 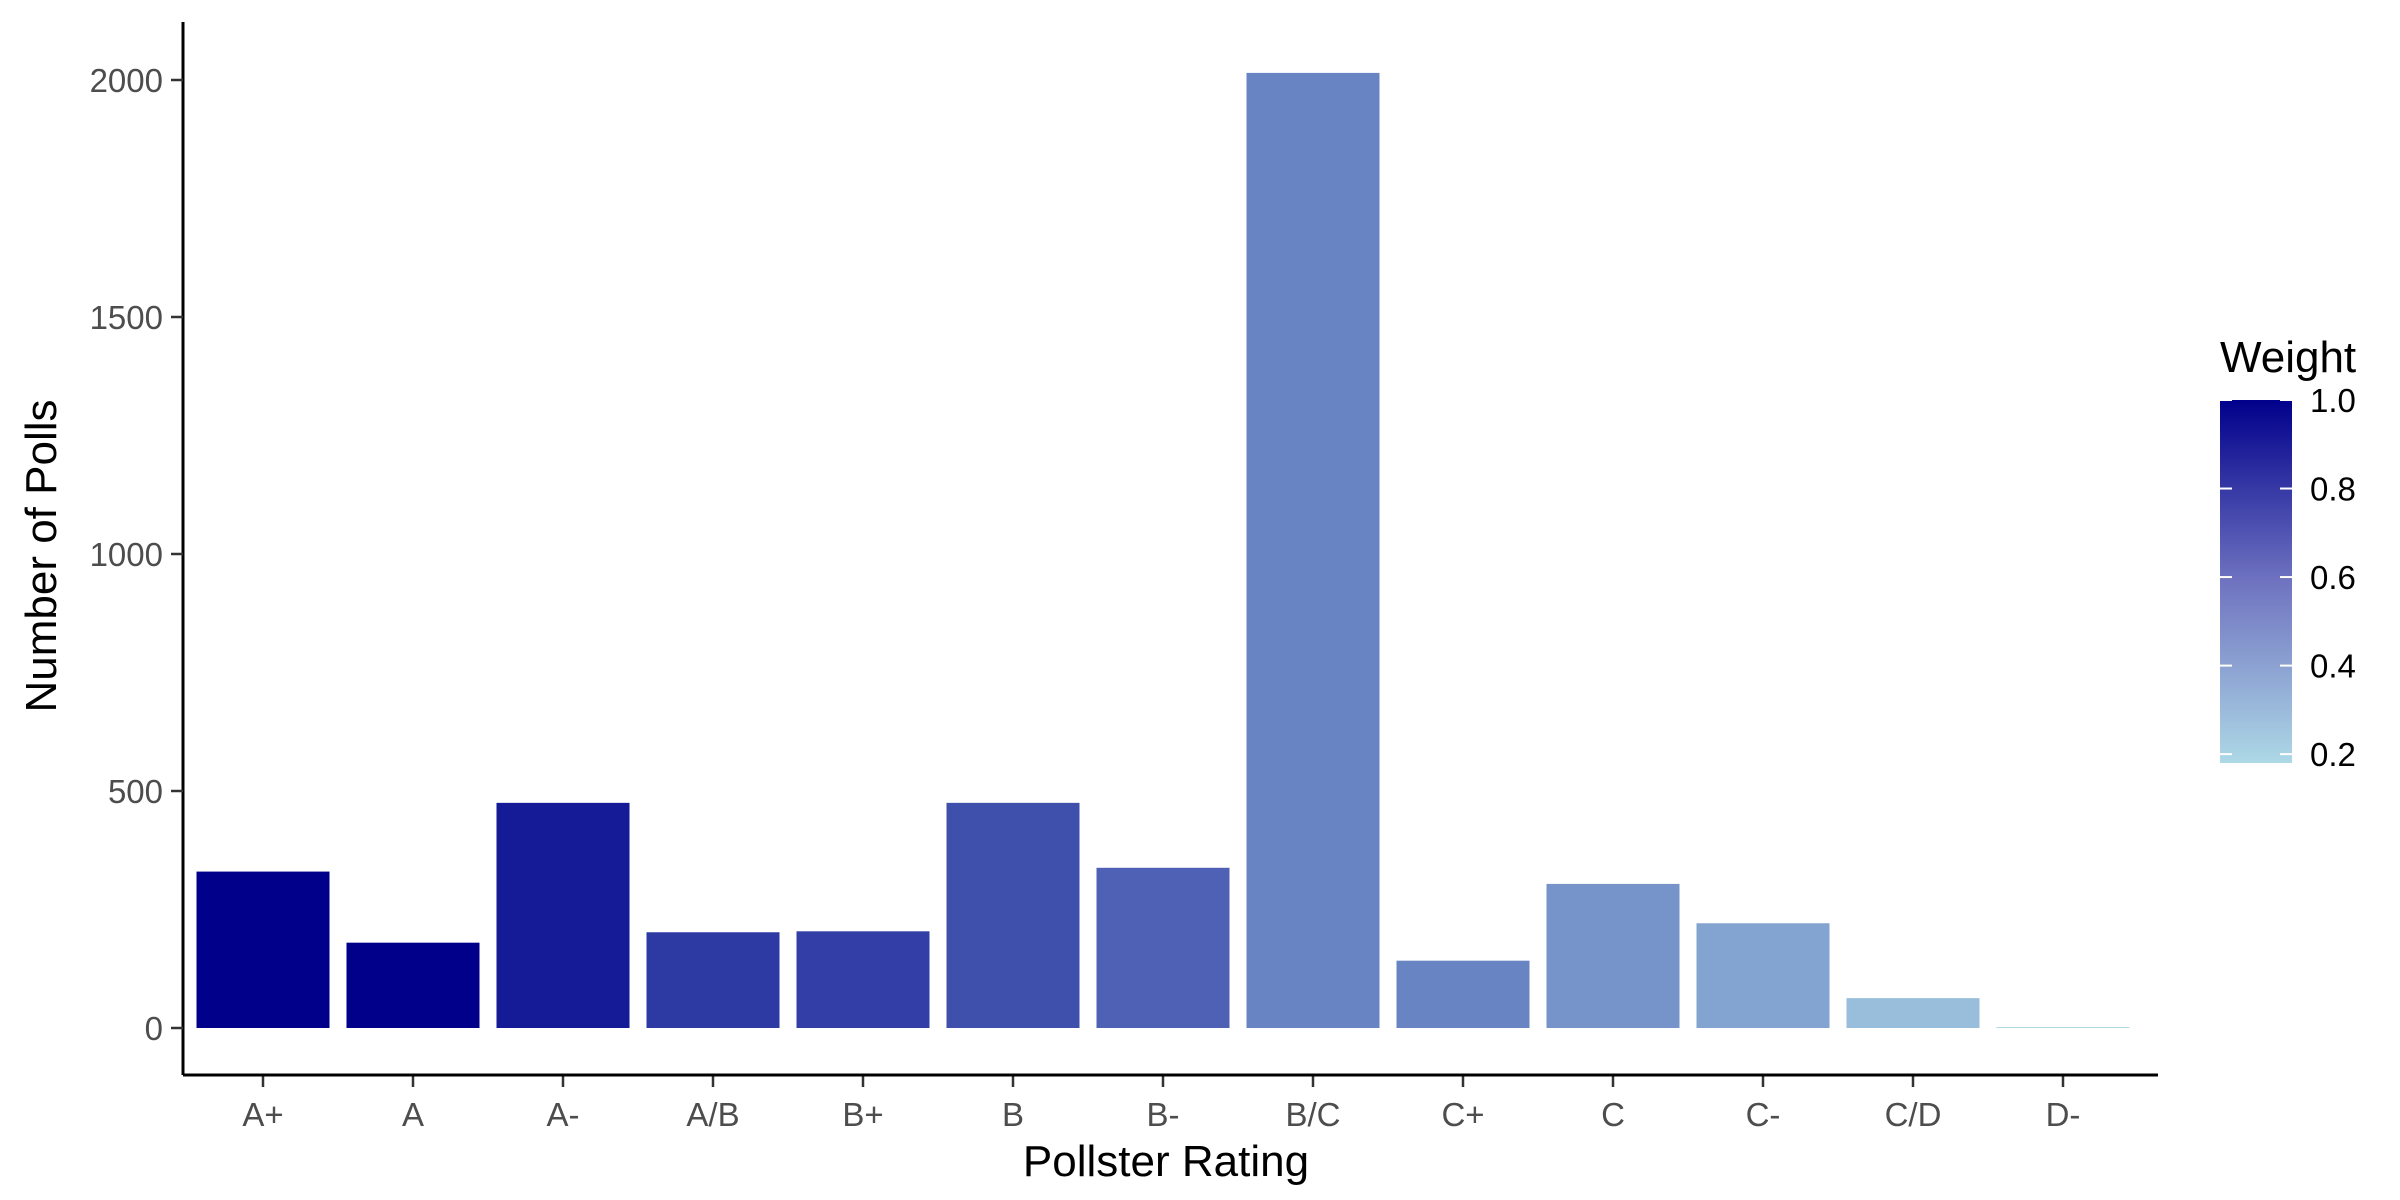 I want to click on bar-a-b, so click(x=713, y=980).